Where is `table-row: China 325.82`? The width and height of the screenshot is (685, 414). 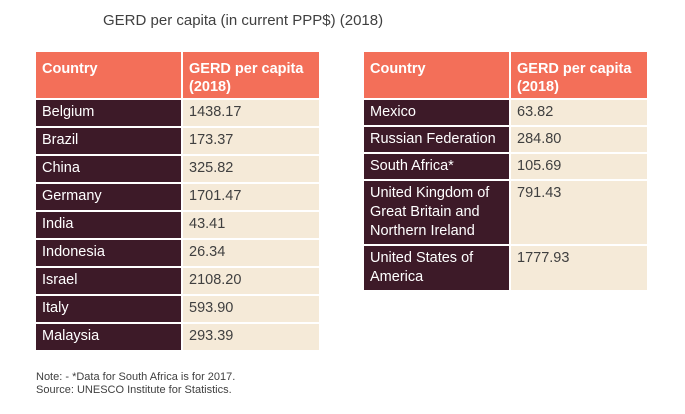
table-row: China 325.82 is located at coordinates (177, 169).